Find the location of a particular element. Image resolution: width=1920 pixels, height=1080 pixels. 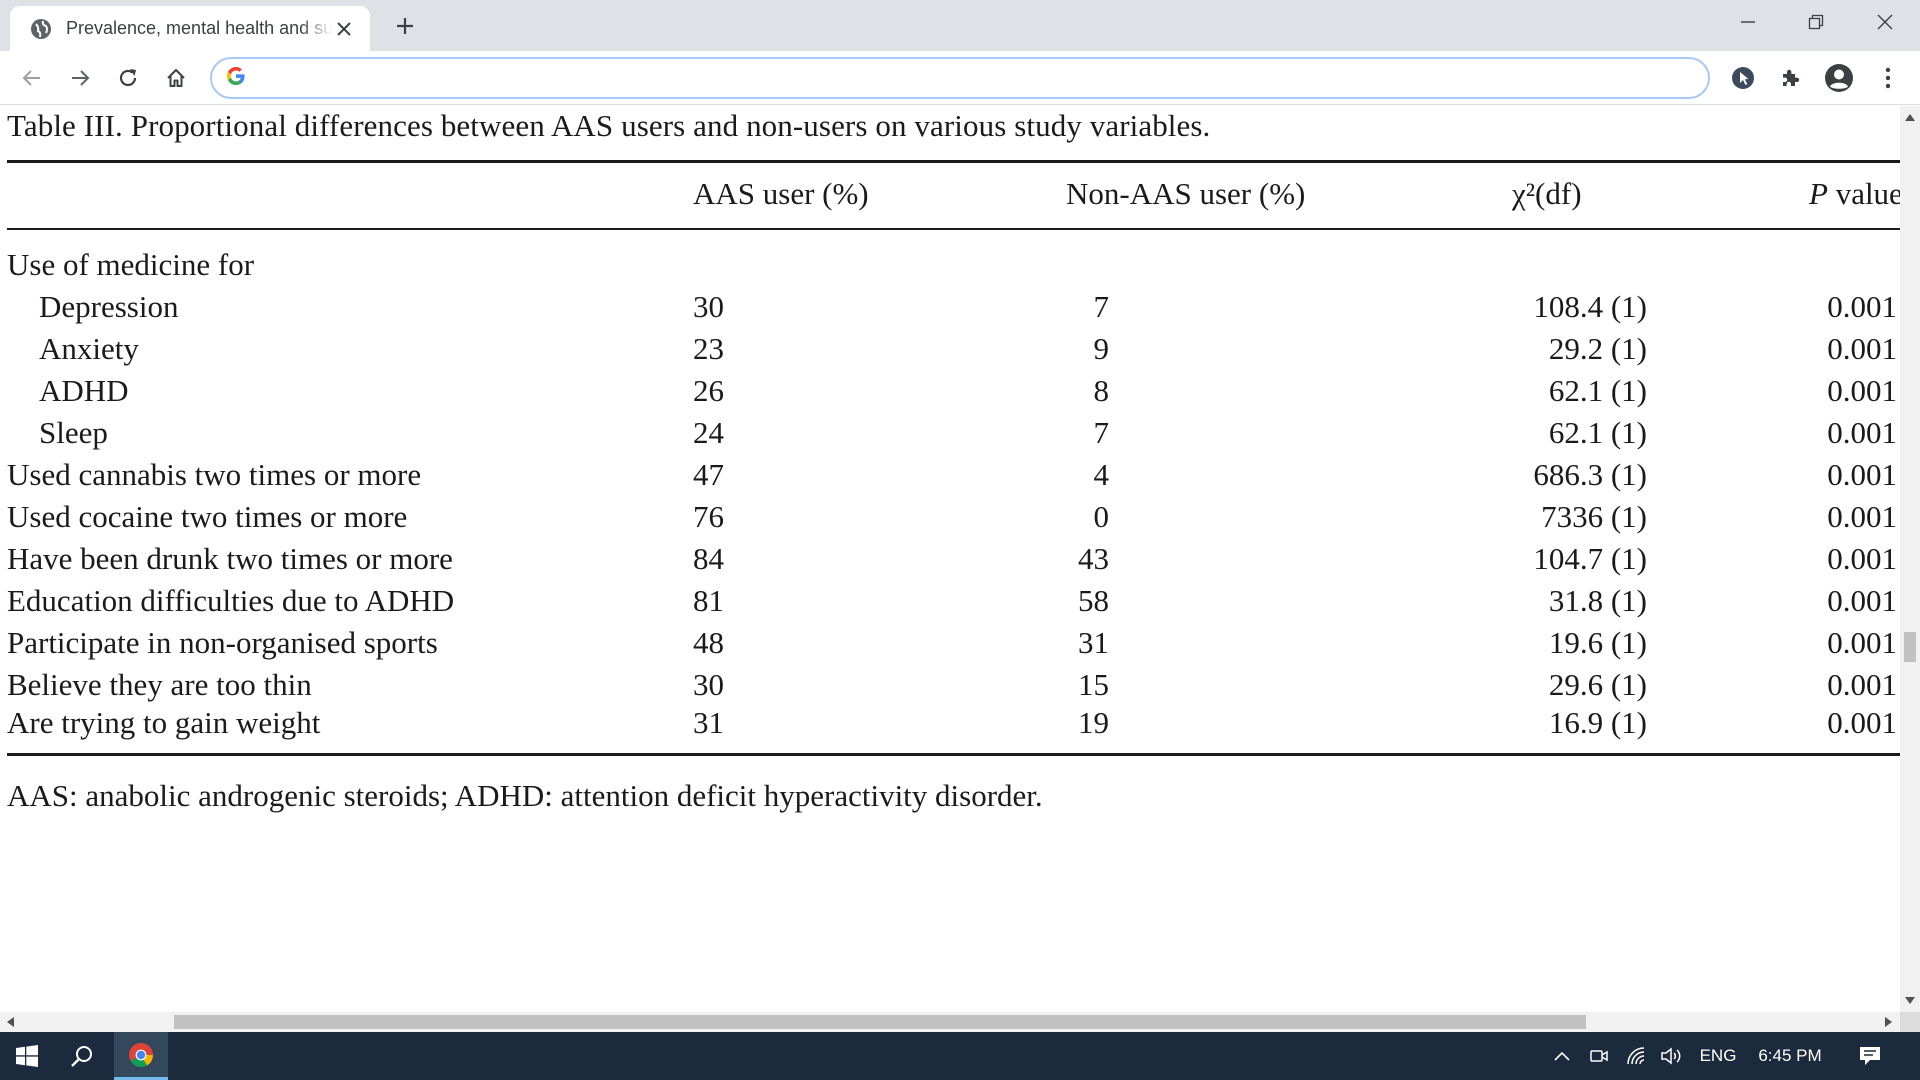

browser-toolbar is located at coordinates (960, 78).